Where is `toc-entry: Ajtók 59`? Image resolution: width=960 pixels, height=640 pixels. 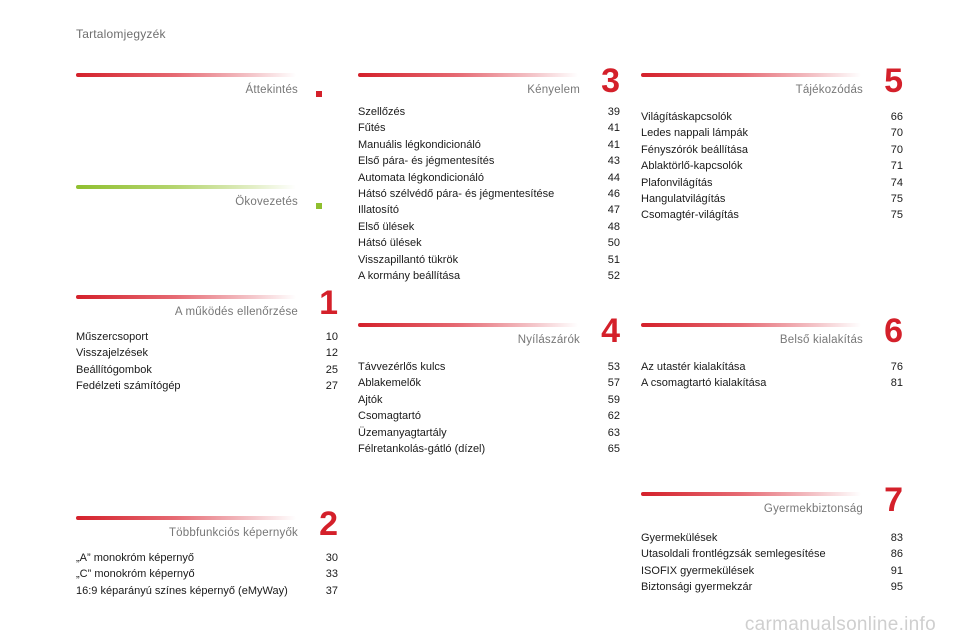 toc-entry: Ajtók 59 is located at coordinates (489, 400).